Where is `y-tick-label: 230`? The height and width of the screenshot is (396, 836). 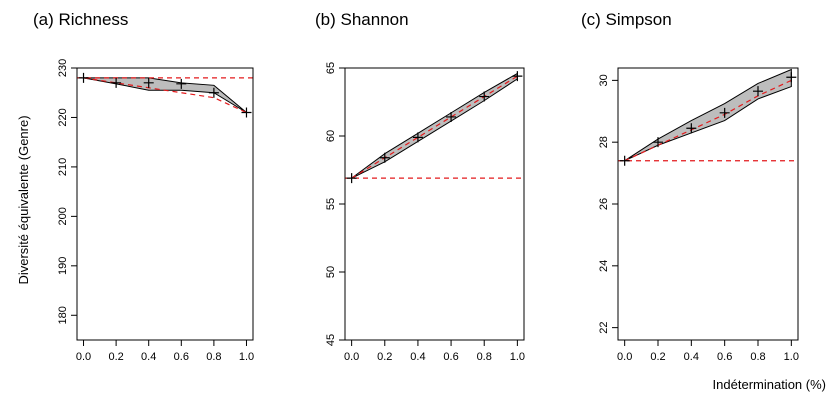
y-tick-label: 230 is located at coordinates (63, 68).